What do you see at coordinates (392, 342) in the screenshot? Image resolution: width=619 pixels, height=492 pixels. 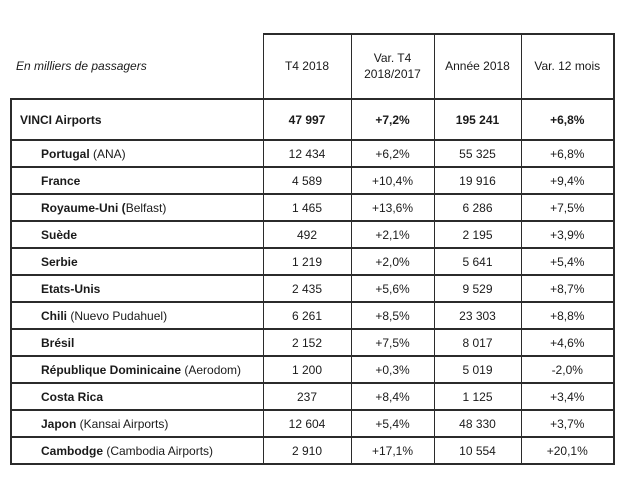 I see `var-t4-value: +7,5%` at bounding box center [392, 342].